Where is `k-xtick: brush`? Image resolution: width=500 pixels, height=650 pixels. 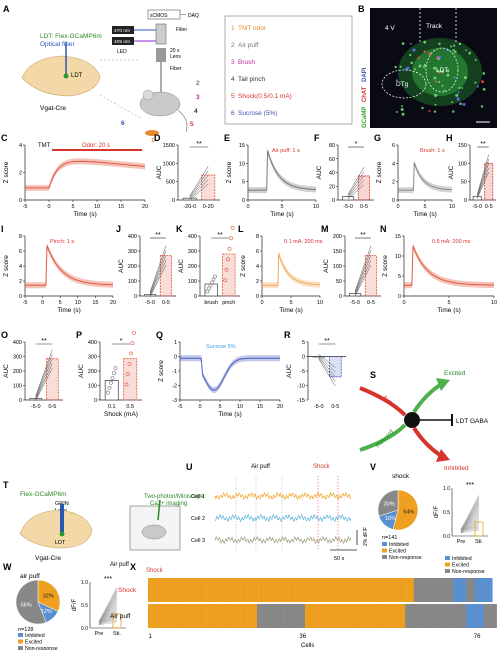 k-xtick: brush is located at coordinates (211, 303).